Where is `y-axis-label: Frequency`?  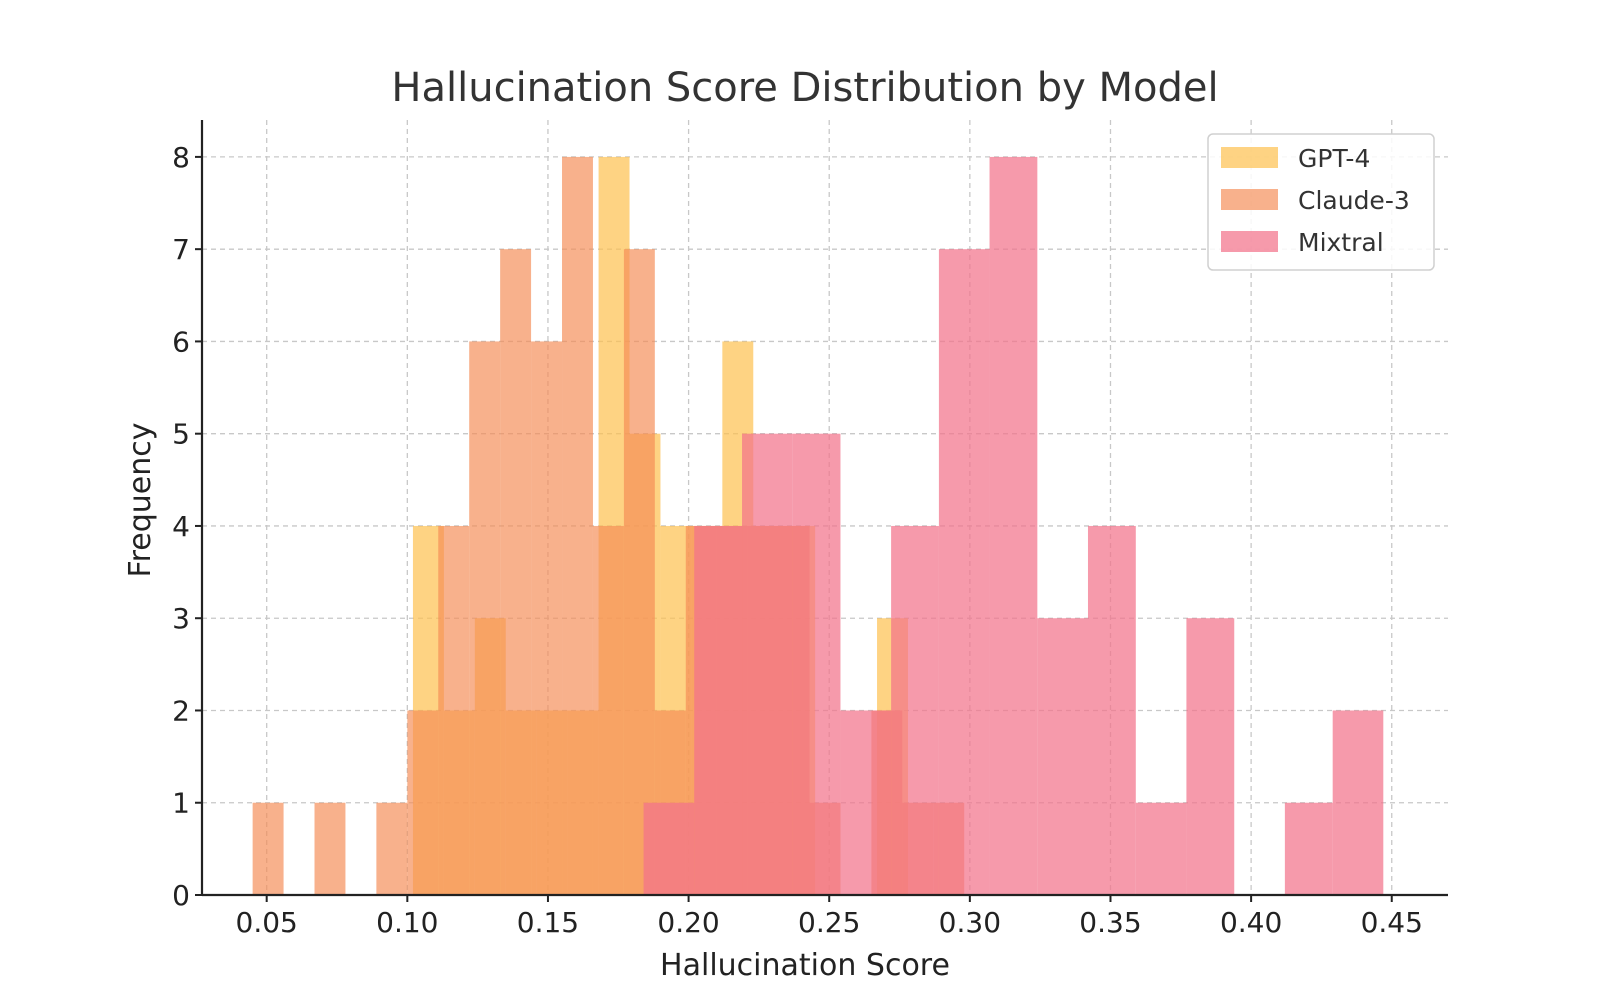 y-axis-label: Frequency is located at coordinates (140, 500).